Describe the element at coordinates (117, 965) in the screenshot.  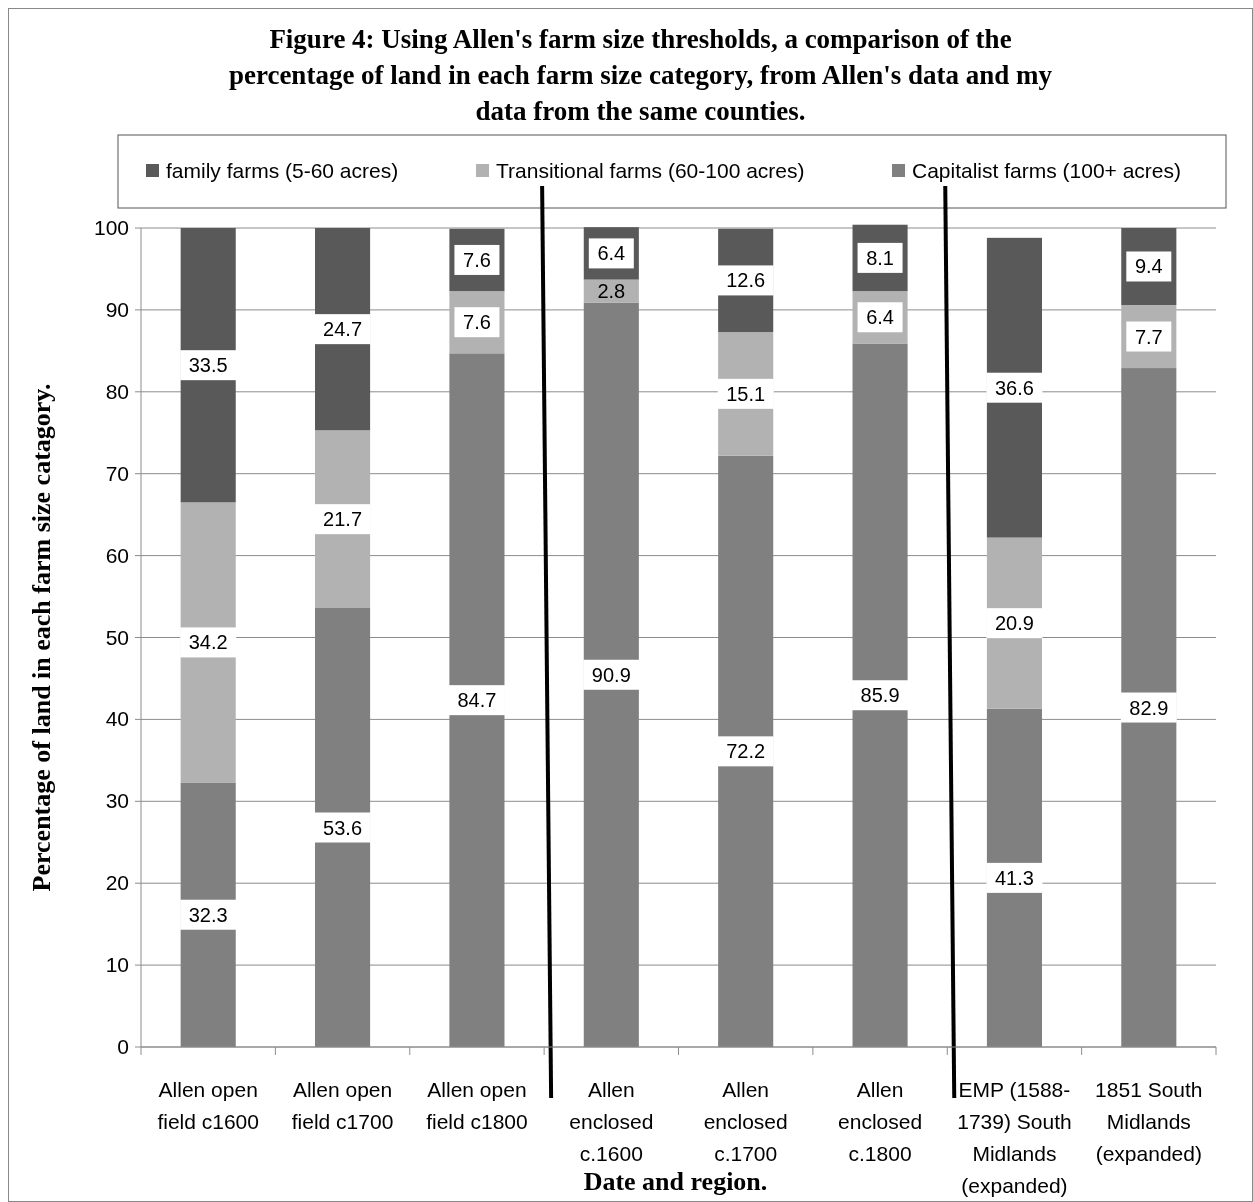
I see `y-tick-label: 10` at that location.